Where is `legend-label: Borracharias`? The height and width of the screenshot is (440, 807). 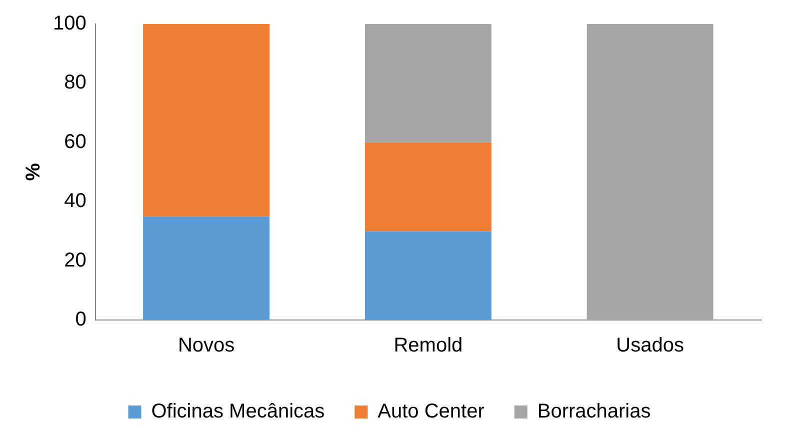
legend-label: Borracharias is located at coordinates (594, 411).